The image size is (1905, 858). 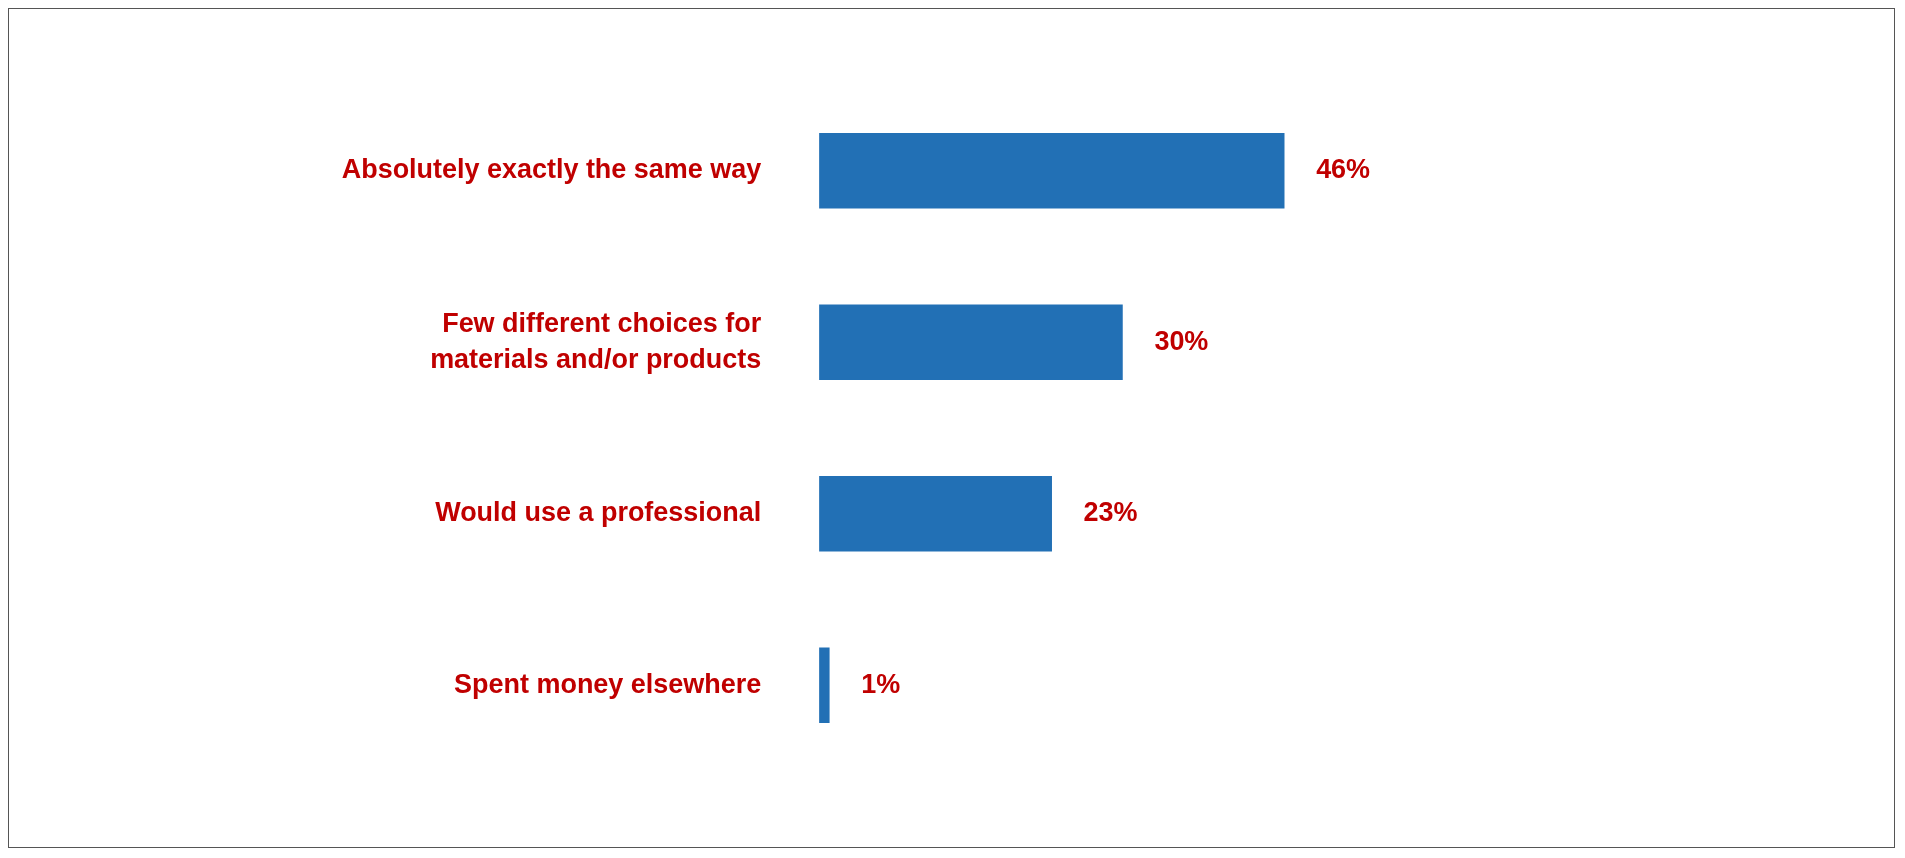 What do you see at coordinates (1343, 169) in the screenshot?
I see `data-label: 46%` at bounding box center [1343, 169].